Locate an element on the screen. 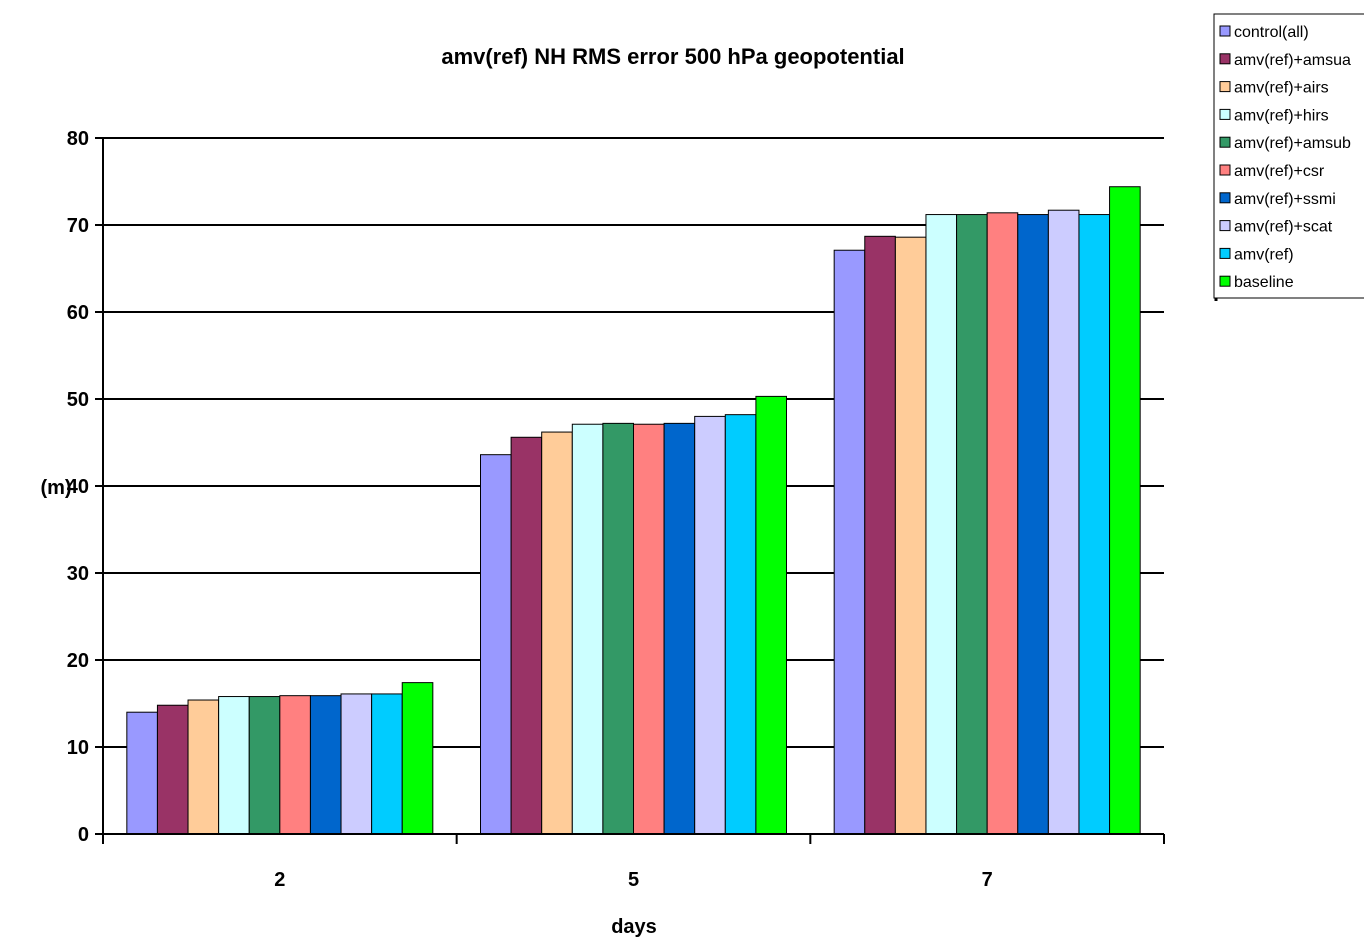 The image size is (1364, 943). x-tick-label: 2 is located at coordinates (279, 880).